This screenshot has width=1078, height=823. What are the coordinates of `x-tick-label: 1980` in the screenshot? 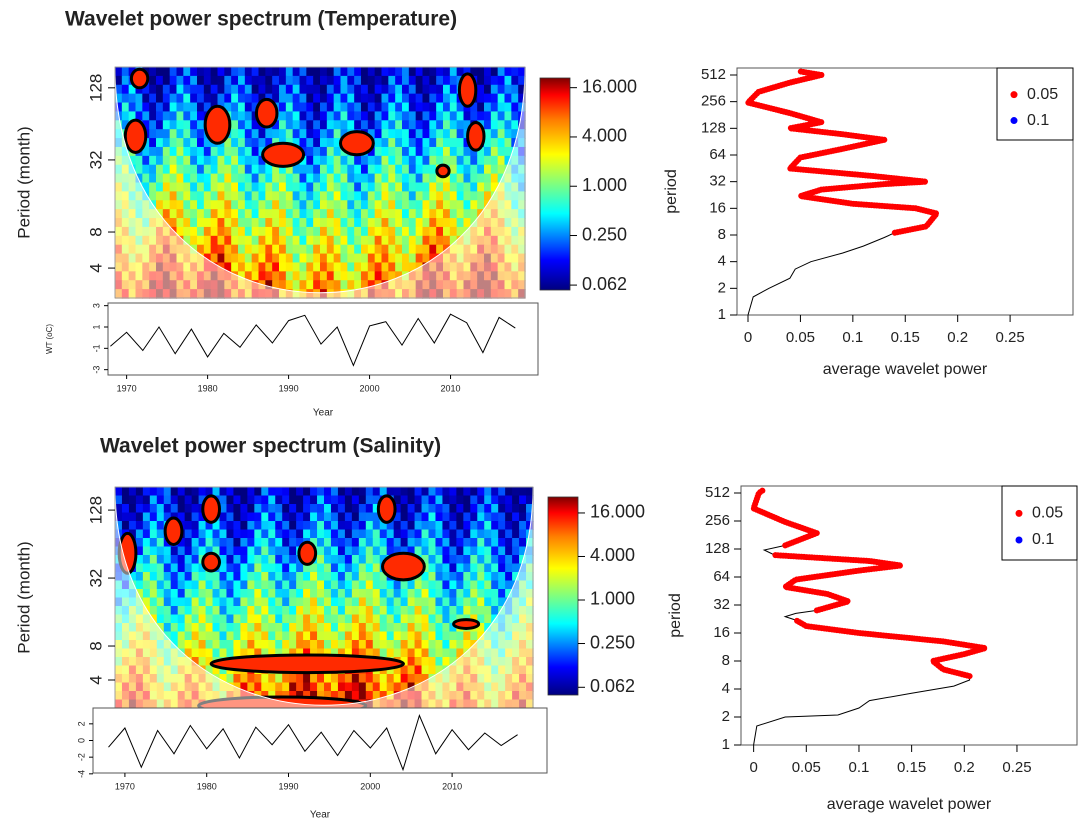 It's located at (207, 786).